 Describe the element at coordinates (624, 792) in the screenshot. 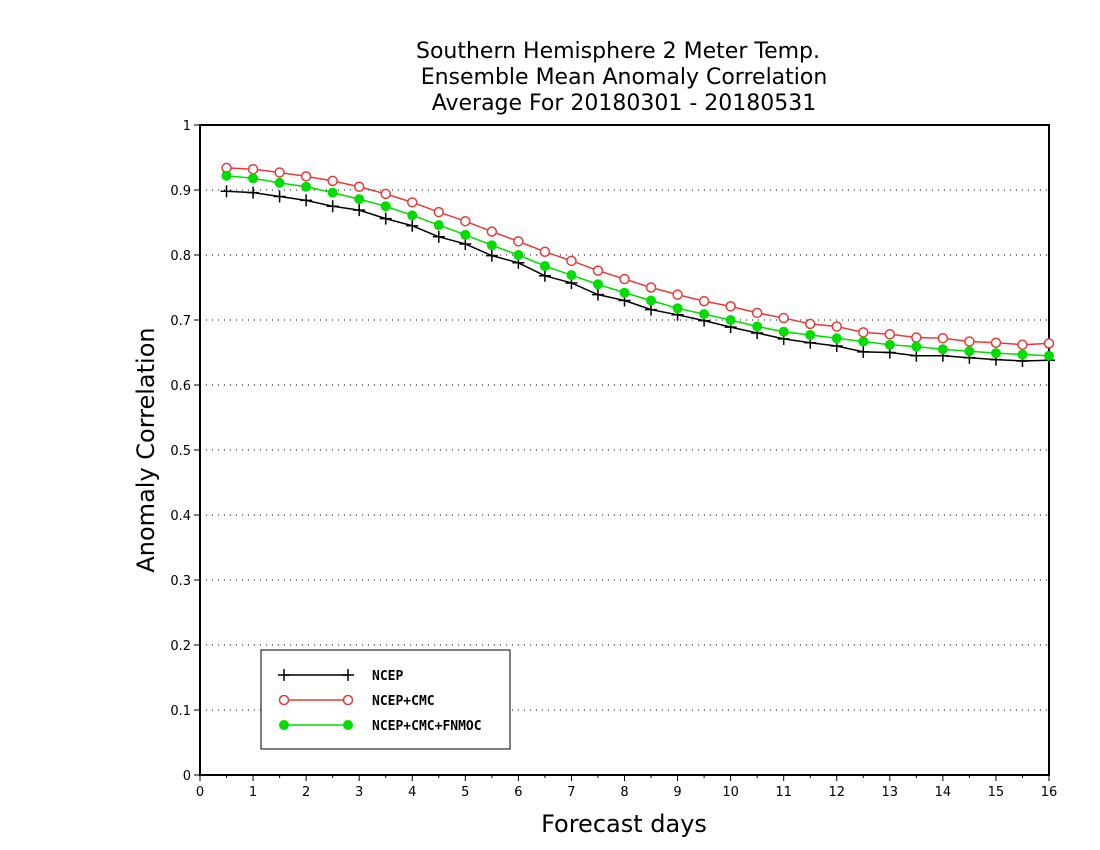

I see `x-tick-label: 8` at that location.